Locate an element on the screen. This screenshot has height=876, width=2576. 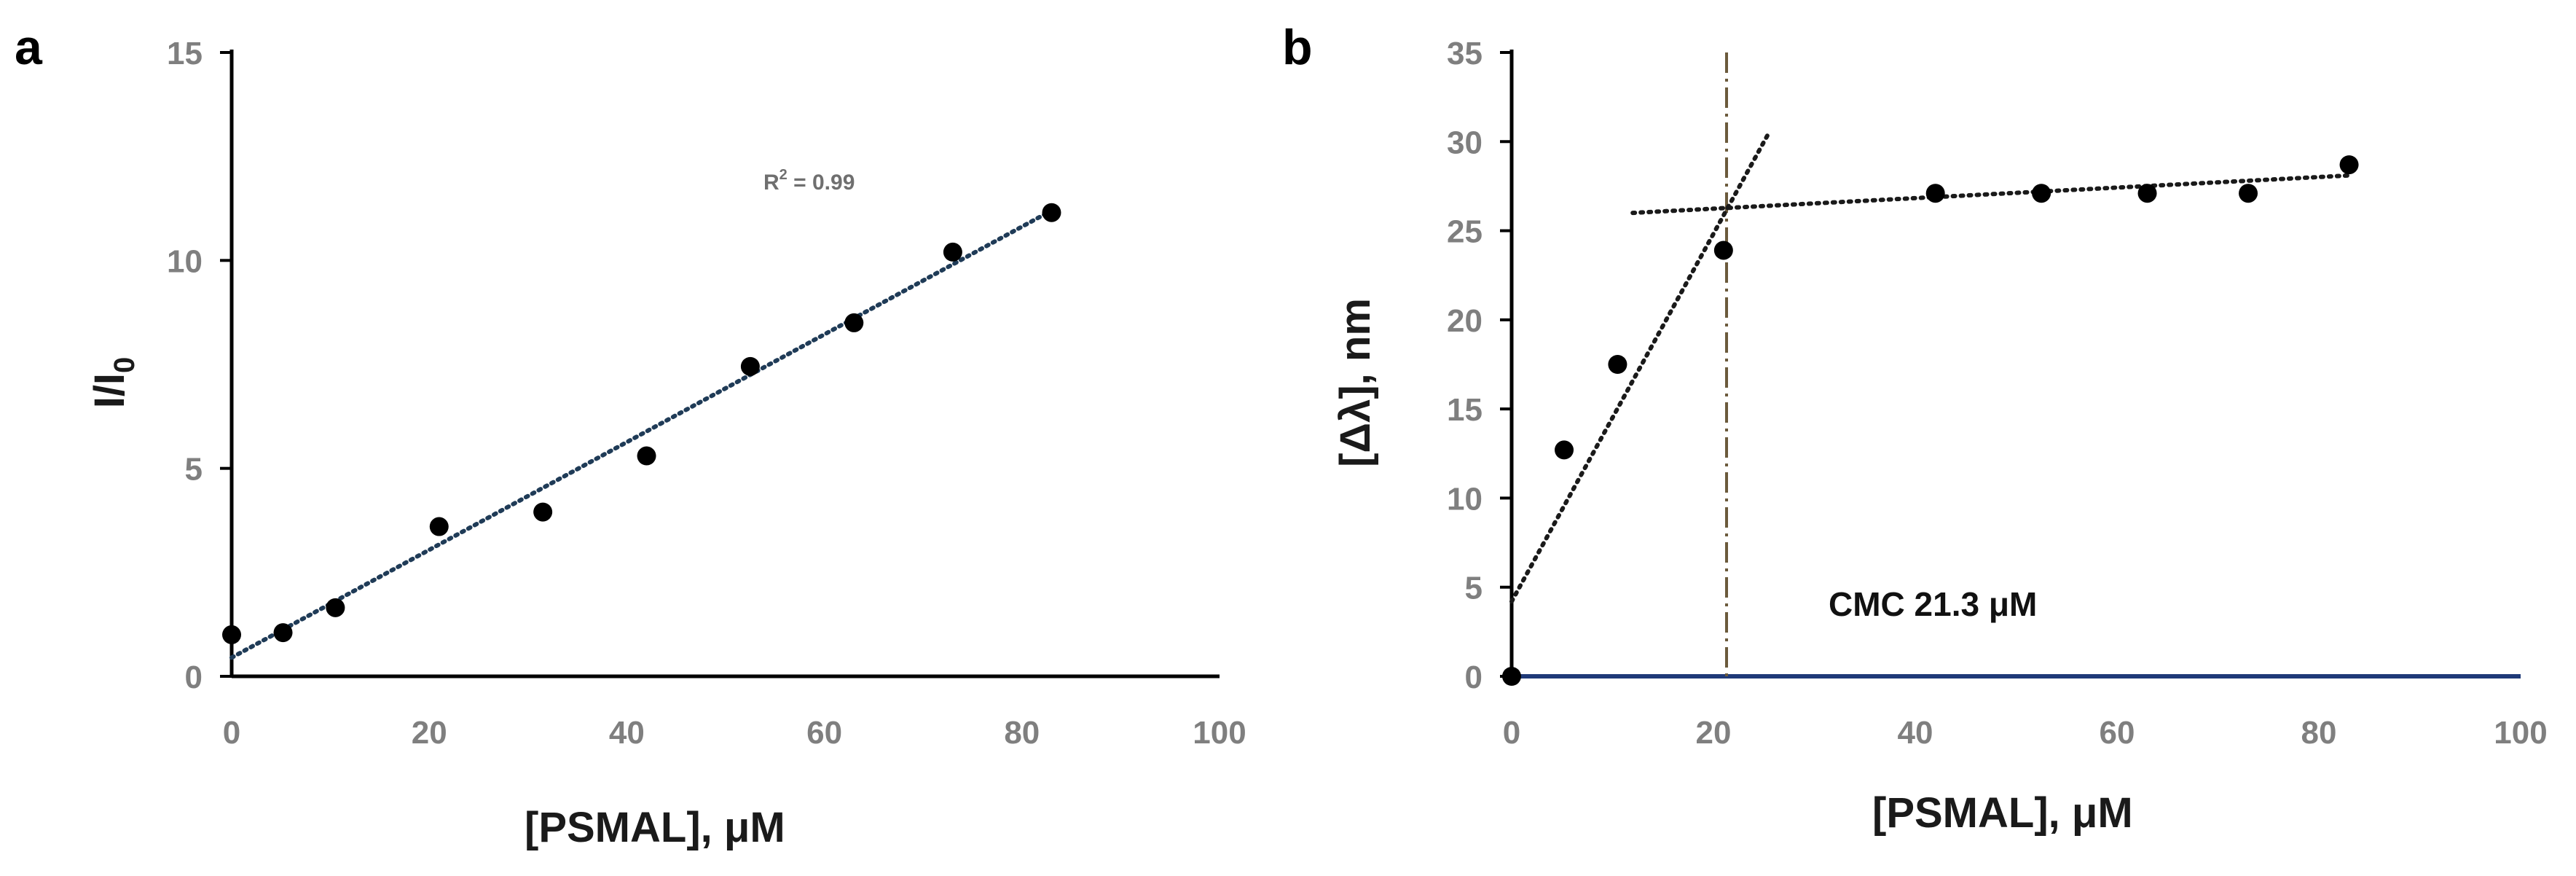
panel-a-y-tick-label: 5 is located at coordinates (194, 470).